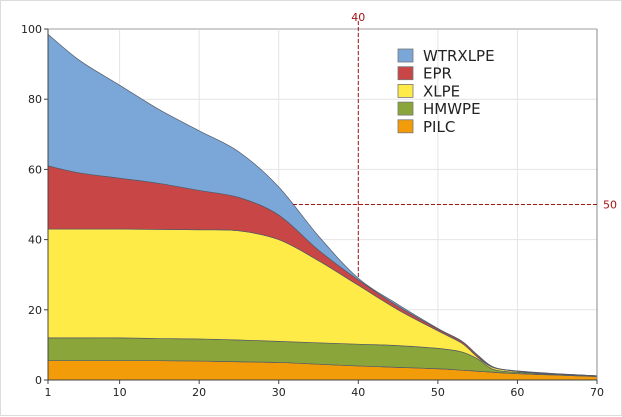 This screenshot has width=622, height=417. What do you see at coordinates (31, 29) in the screenshot?
I see `y-tick-label: 100` at bounding box center [31, 29].